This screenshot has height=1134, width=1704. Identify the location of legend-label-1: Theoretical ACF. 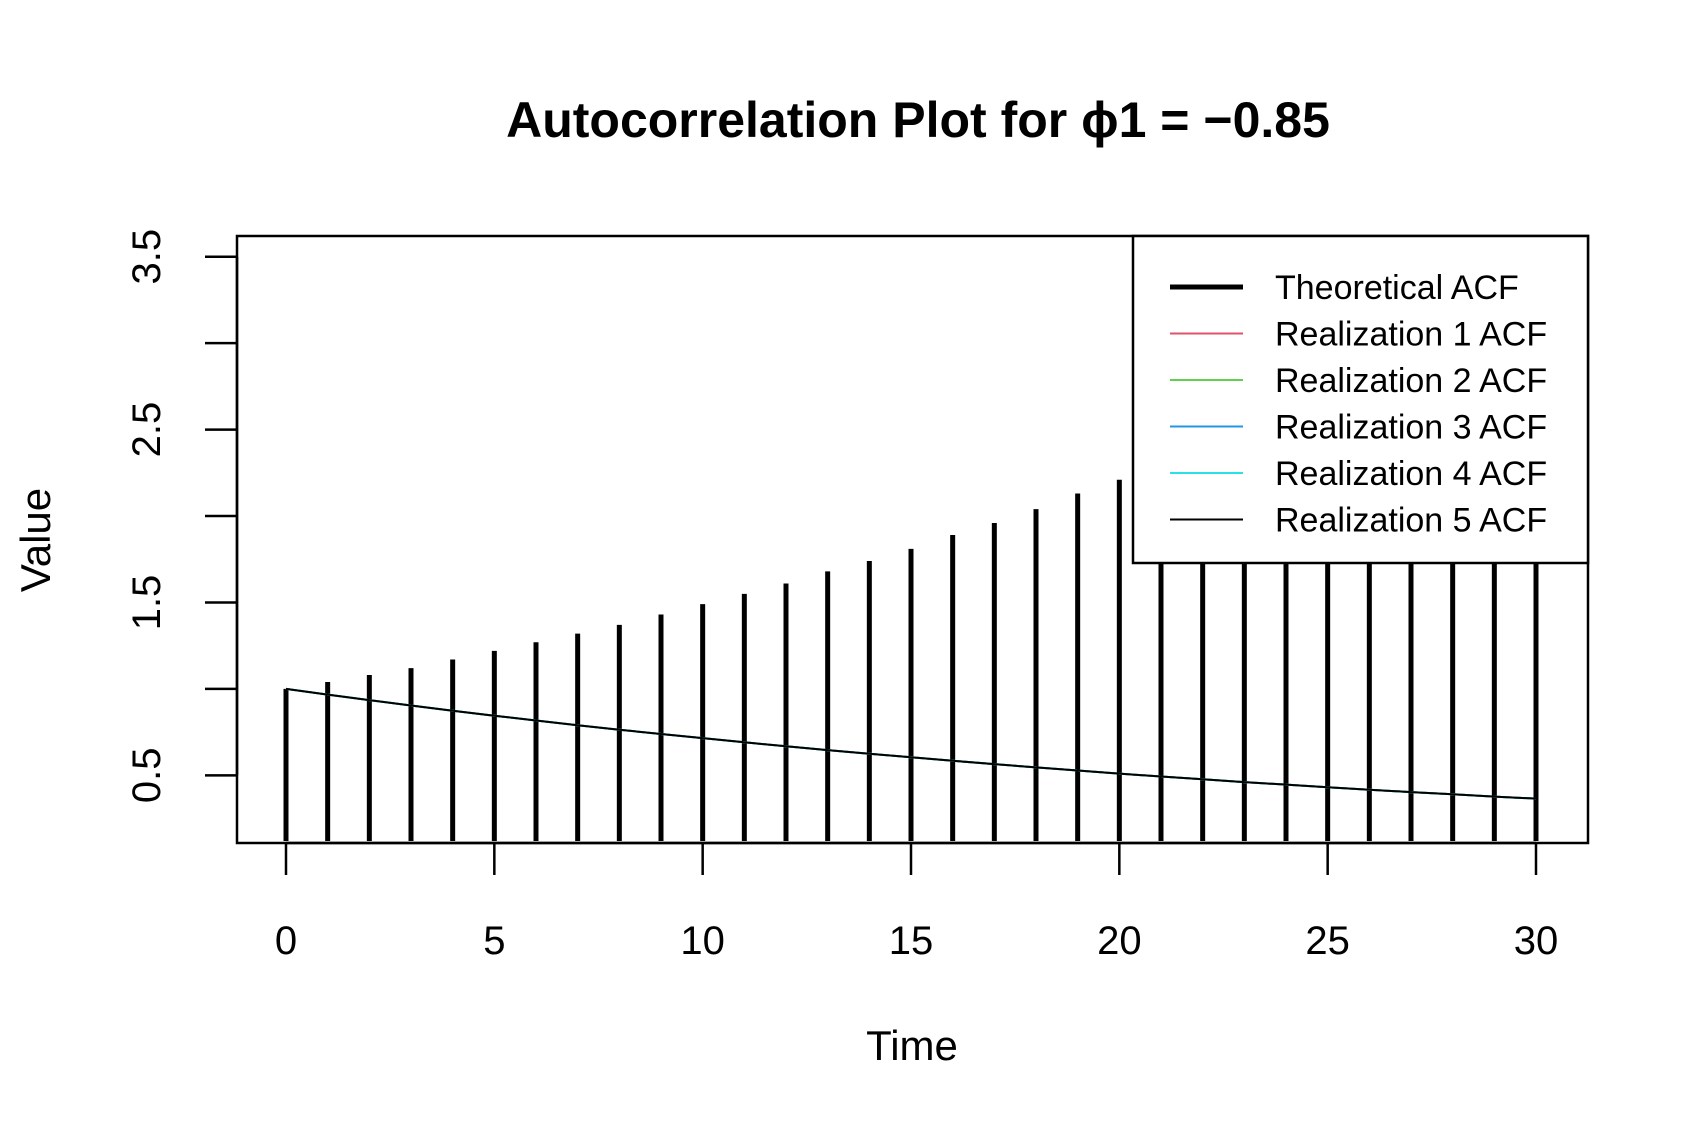
(1397, 288).